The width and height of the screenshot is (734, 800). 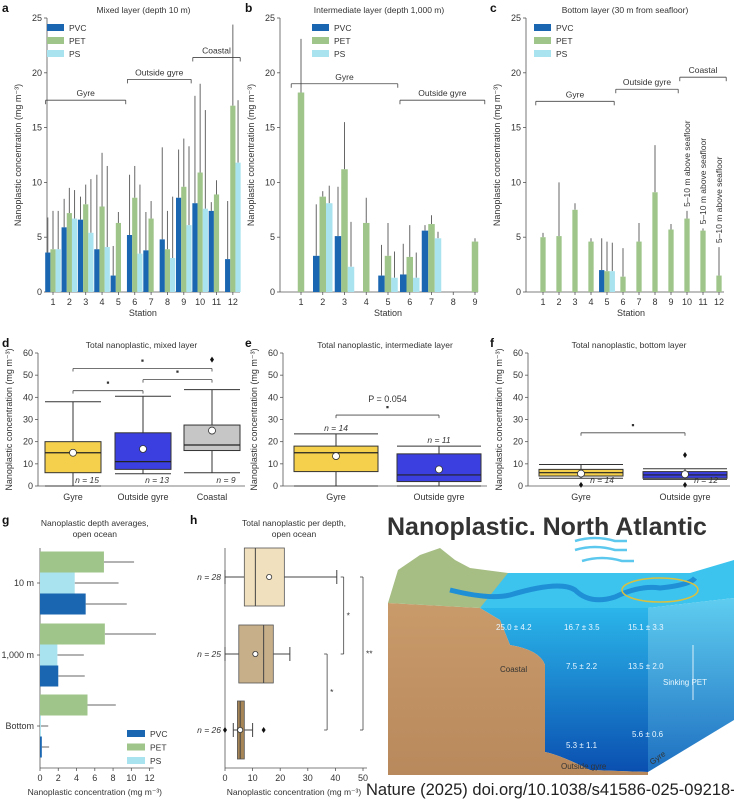 I want to click on x-tick-label: 0, so click(x=224, y=778).